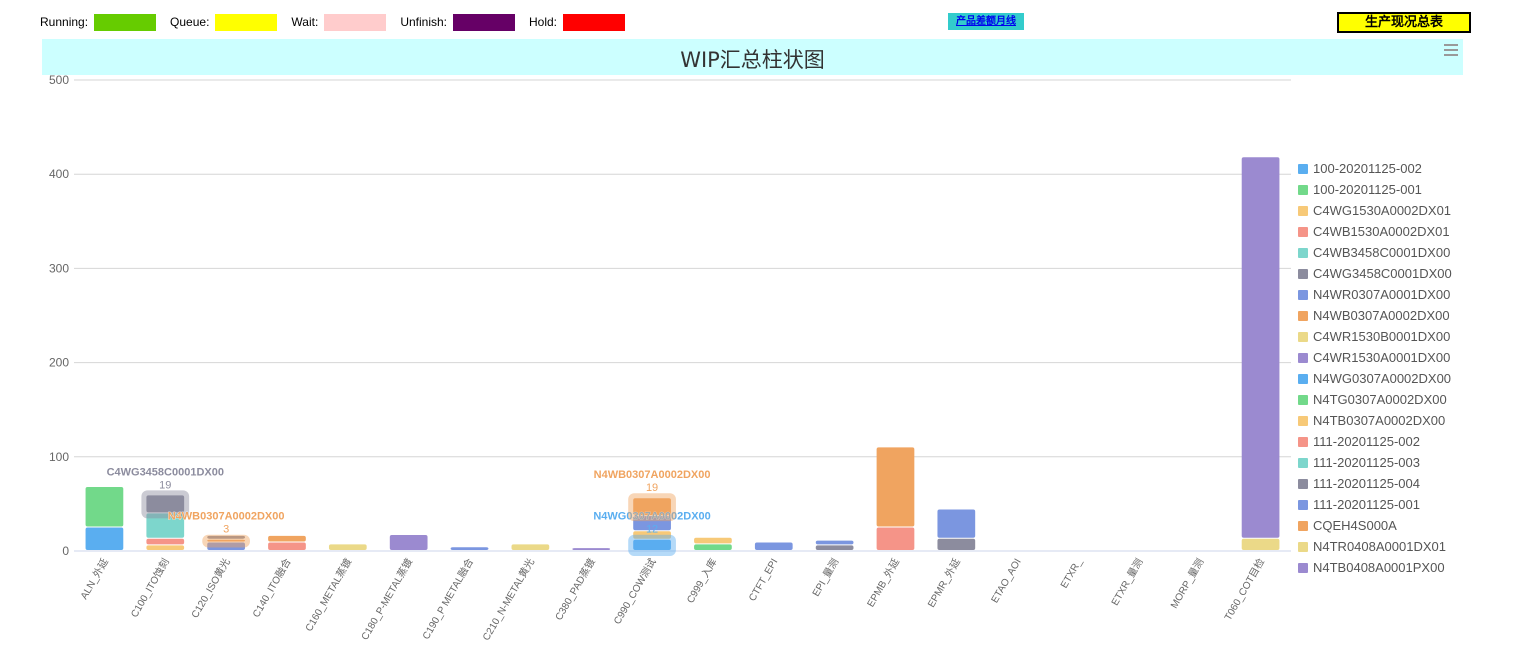  I want to click on legend-label: N4TG0307A0002DX00, so click(1380, 399).